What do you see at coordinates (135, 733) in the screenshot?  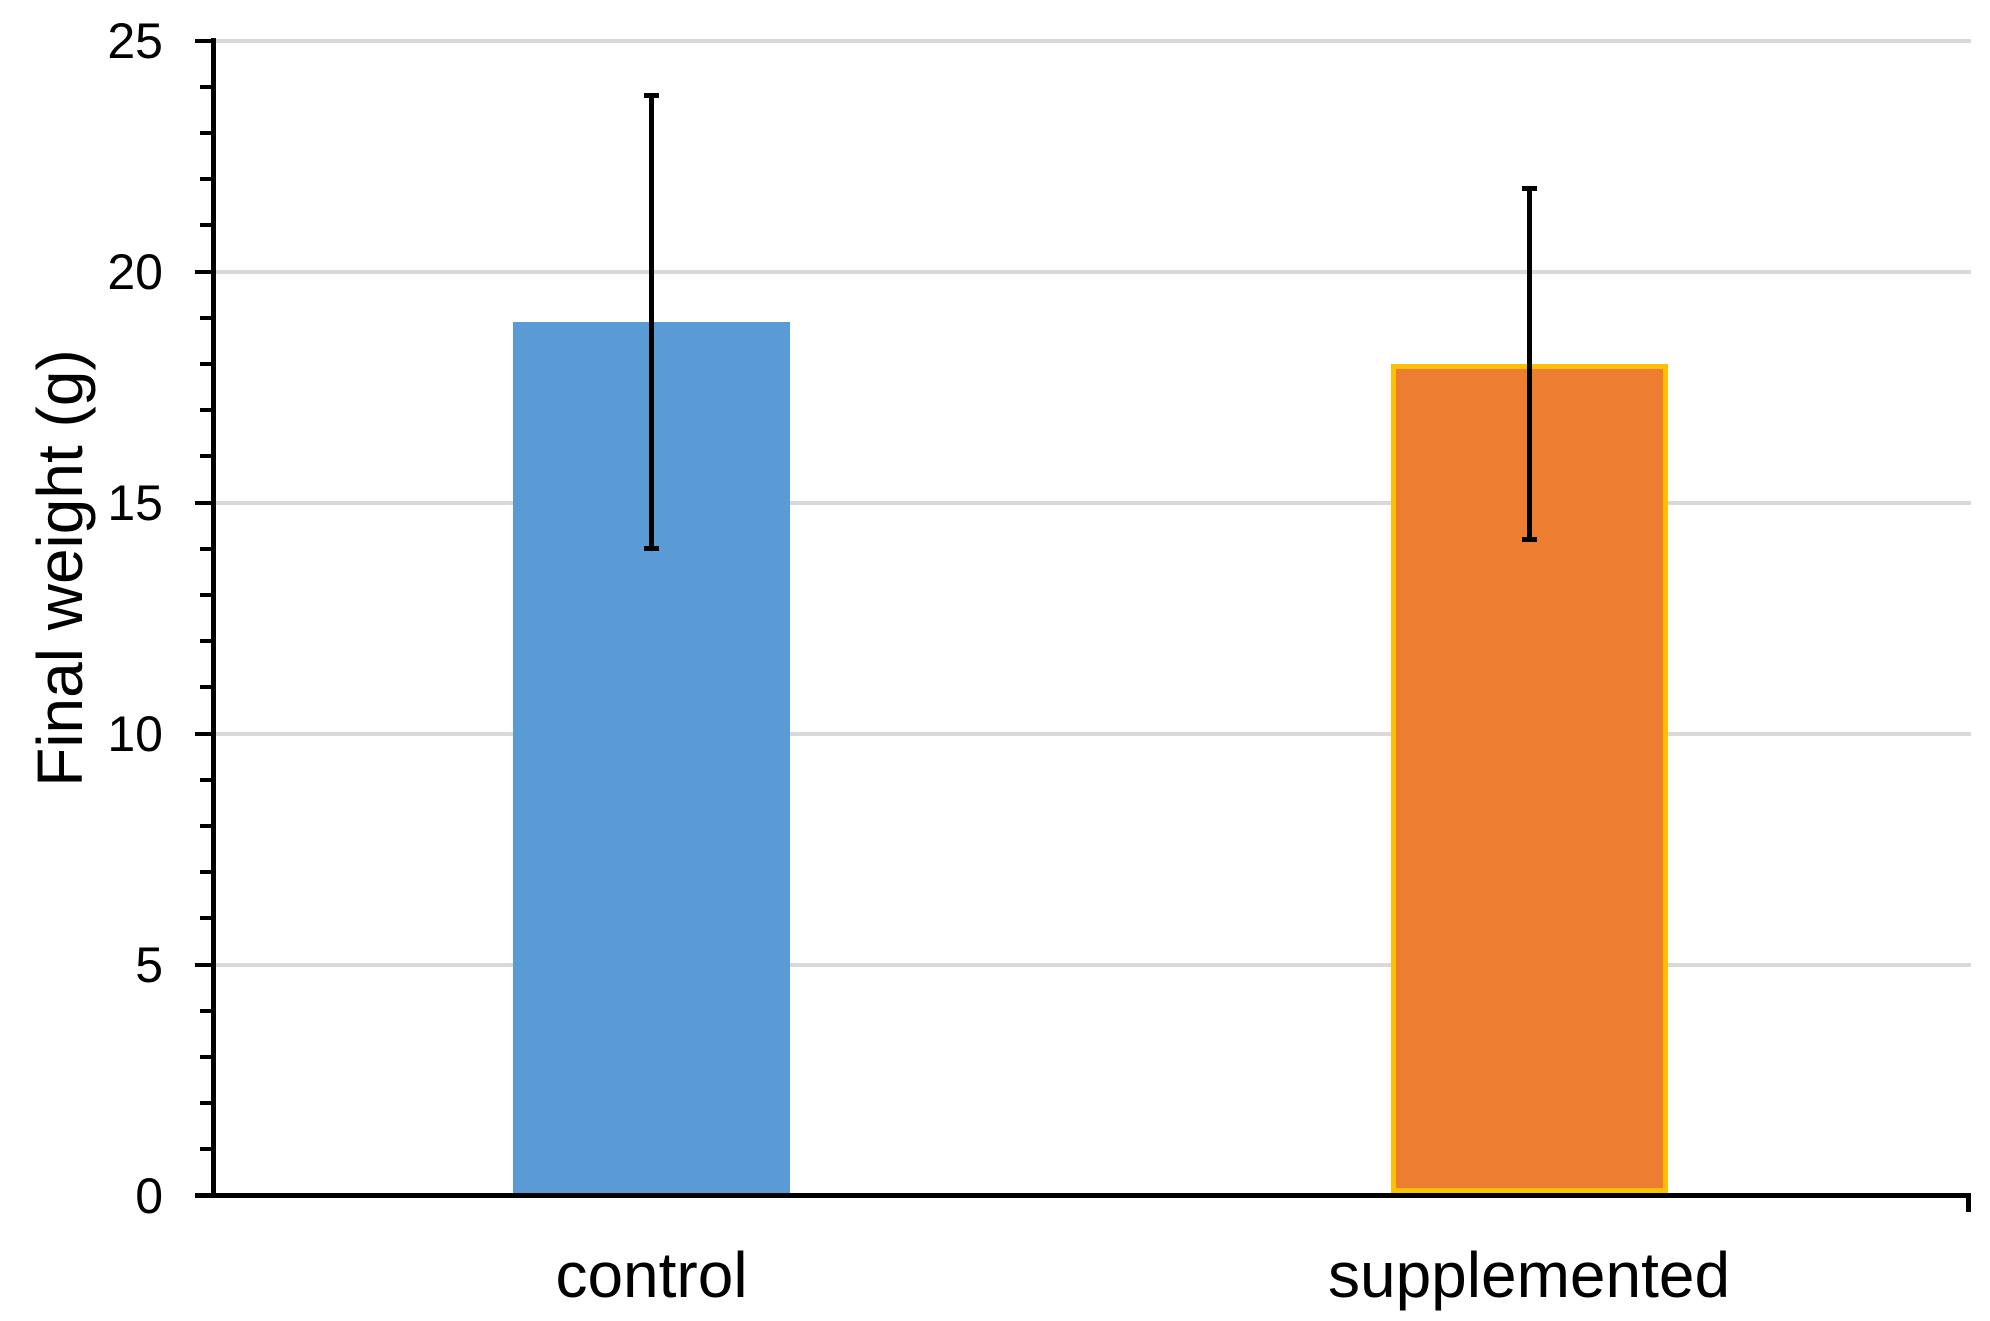 I see `y-tick-label: 10` at bounding box center [135, 733].